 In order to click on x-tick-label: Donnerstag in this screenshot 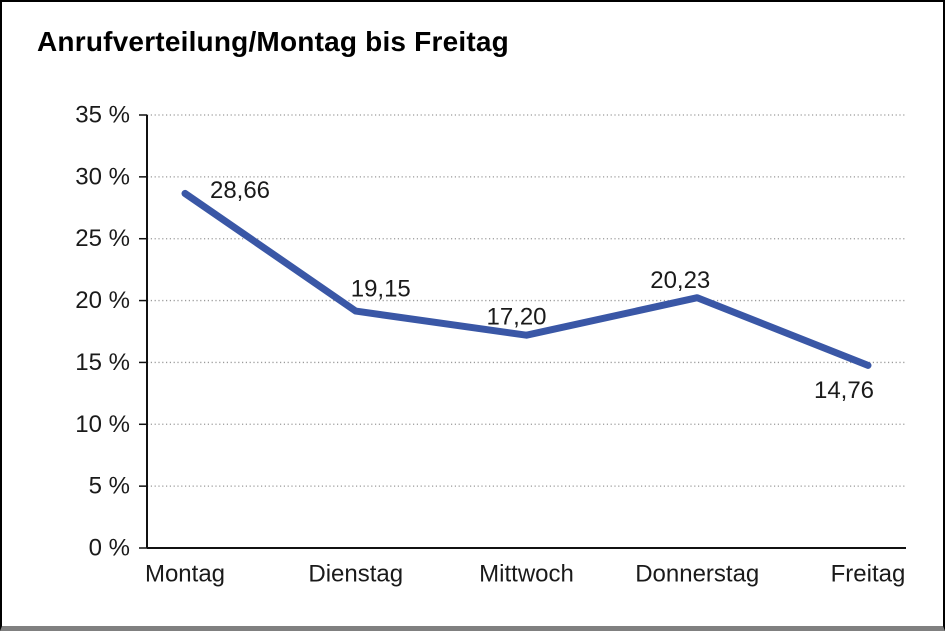, I will do `click(697, 574)`.